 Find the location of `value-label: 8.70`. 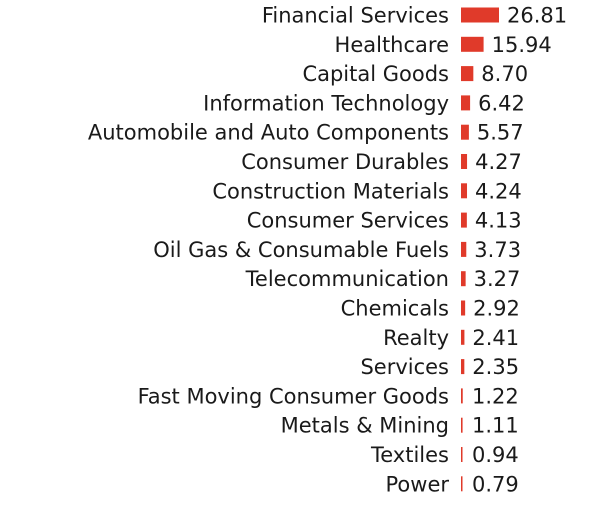

value-label: 8.70 is located at coordinates (504, 74).